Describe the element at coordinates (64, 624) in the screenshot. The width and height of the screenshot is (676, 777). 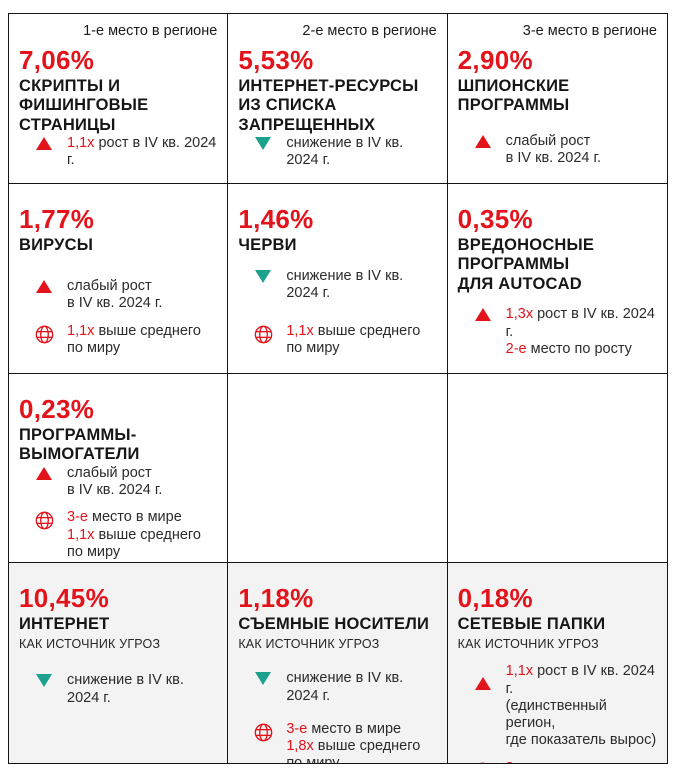
I see `threat-title: ИНТЕРНЕТ` at that location.